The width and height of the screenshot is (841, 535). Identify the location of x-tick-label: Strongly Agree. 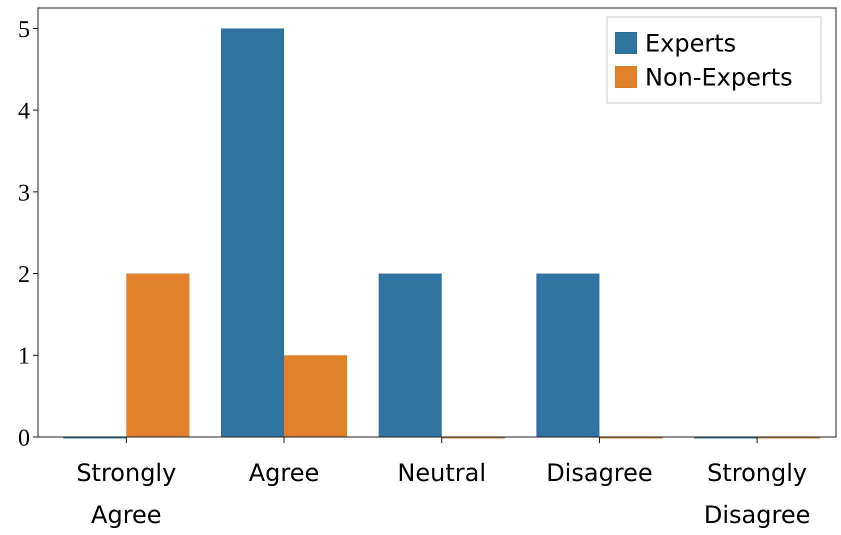
(126, 494).